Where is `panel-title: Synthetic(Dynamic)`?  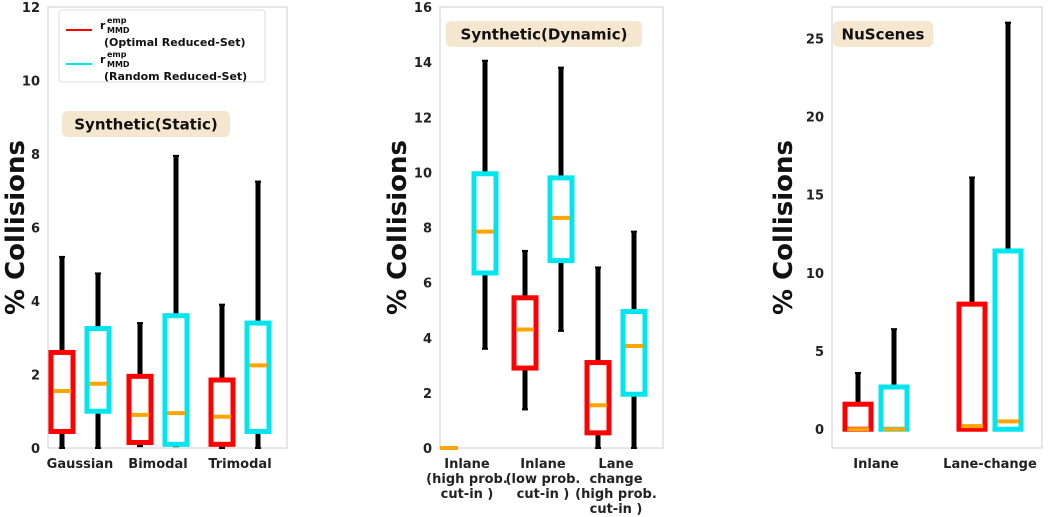 panel-title: Synthetic(Dynamic) is located at coordinates (544, 34).